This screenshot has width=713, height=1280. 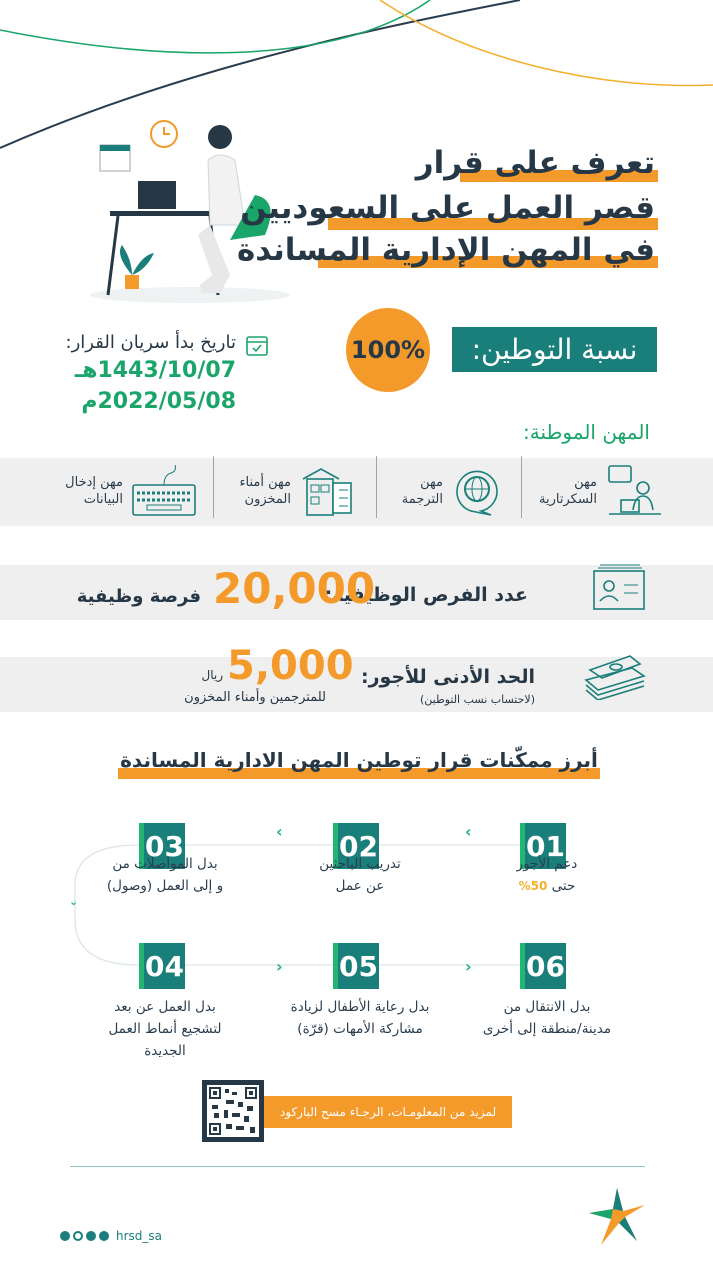 I want to click on localization-value: 100%, so click(x=388, y=350).